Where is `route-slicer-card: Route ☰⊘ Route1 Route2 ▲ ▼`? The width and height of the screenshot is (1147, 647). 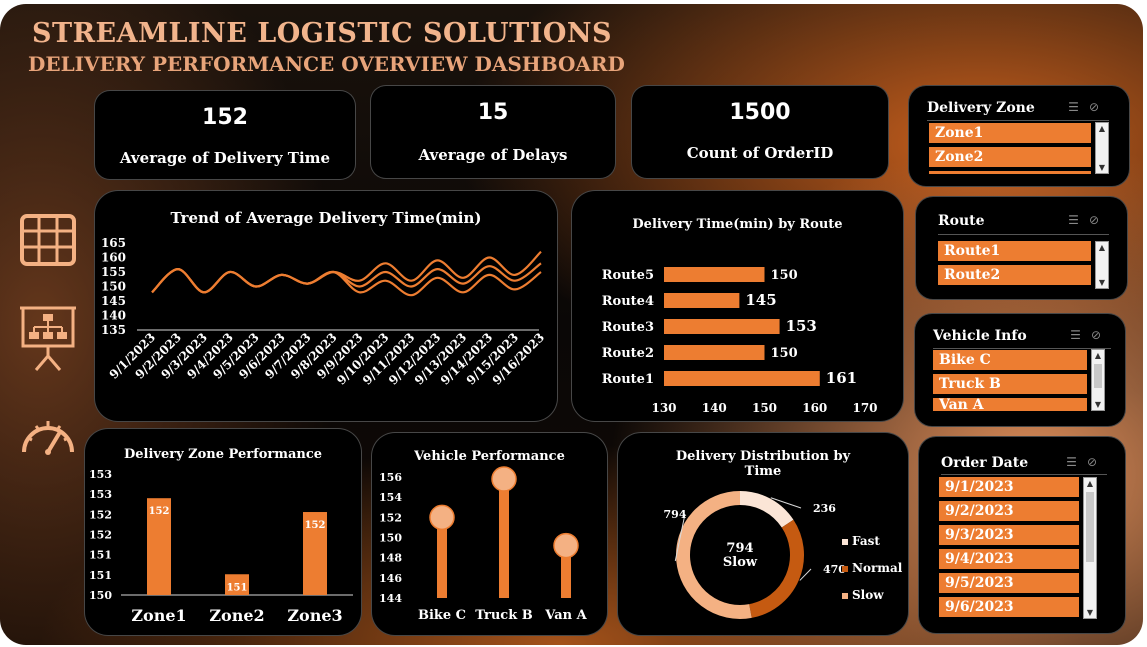 route-slicer-card: Route ☰⊘ Route1 Route2 ▲ ▼ is located at coordinates (1021, 248).